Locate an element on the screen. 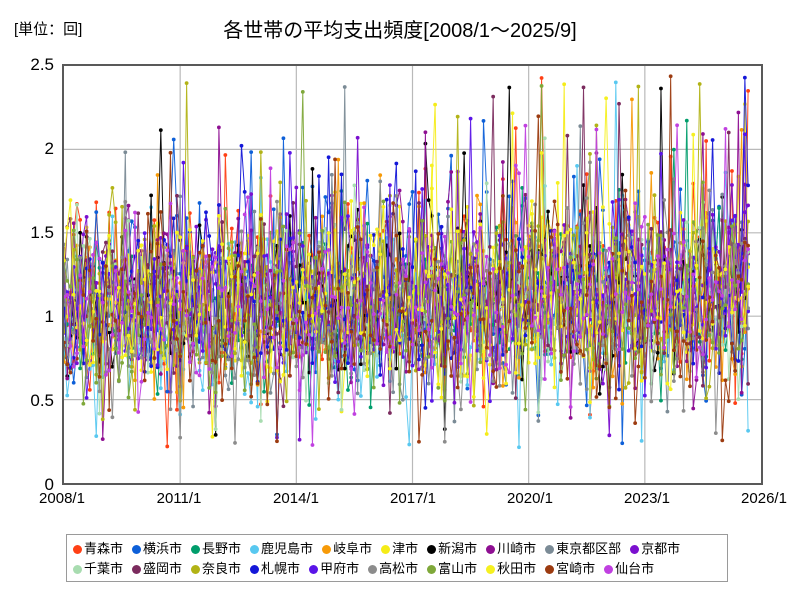 The height and width of the screenshot is (600, 800). legend-label: 高松市 is located at coordinates (399, 568).